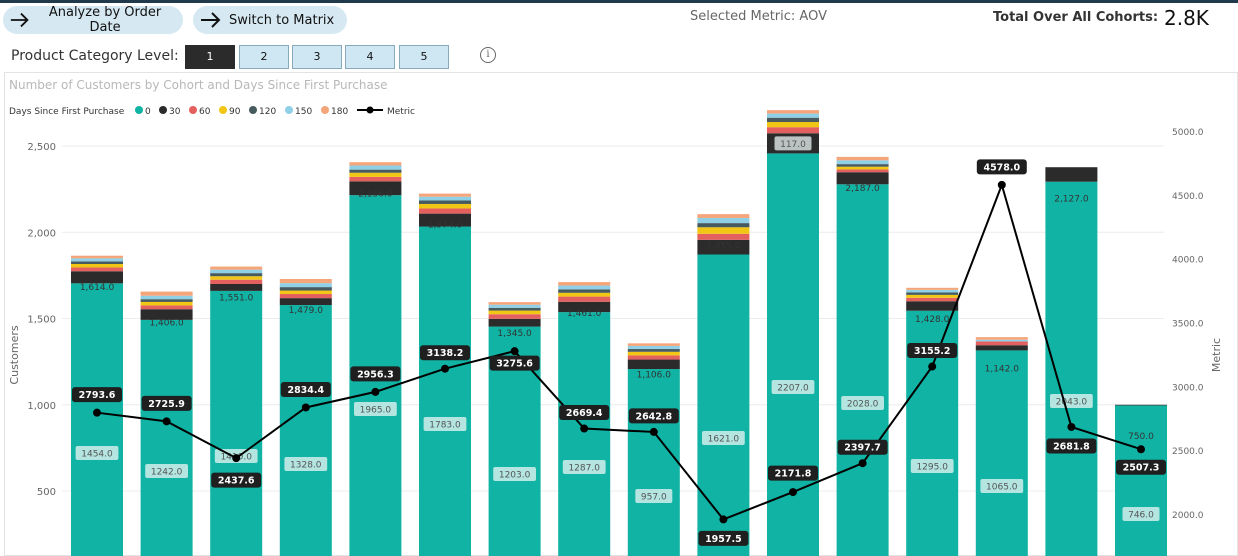 This screenshot has width=1238, height=556. I want to click on legend-label-90: 90, so click(235, 112).